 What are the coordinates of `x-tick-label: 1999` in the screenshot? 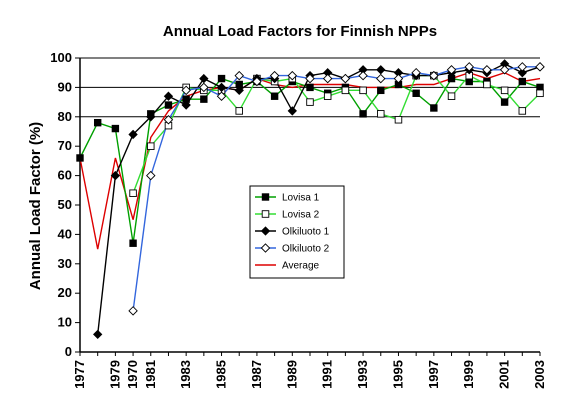 It's located at (468, 374).